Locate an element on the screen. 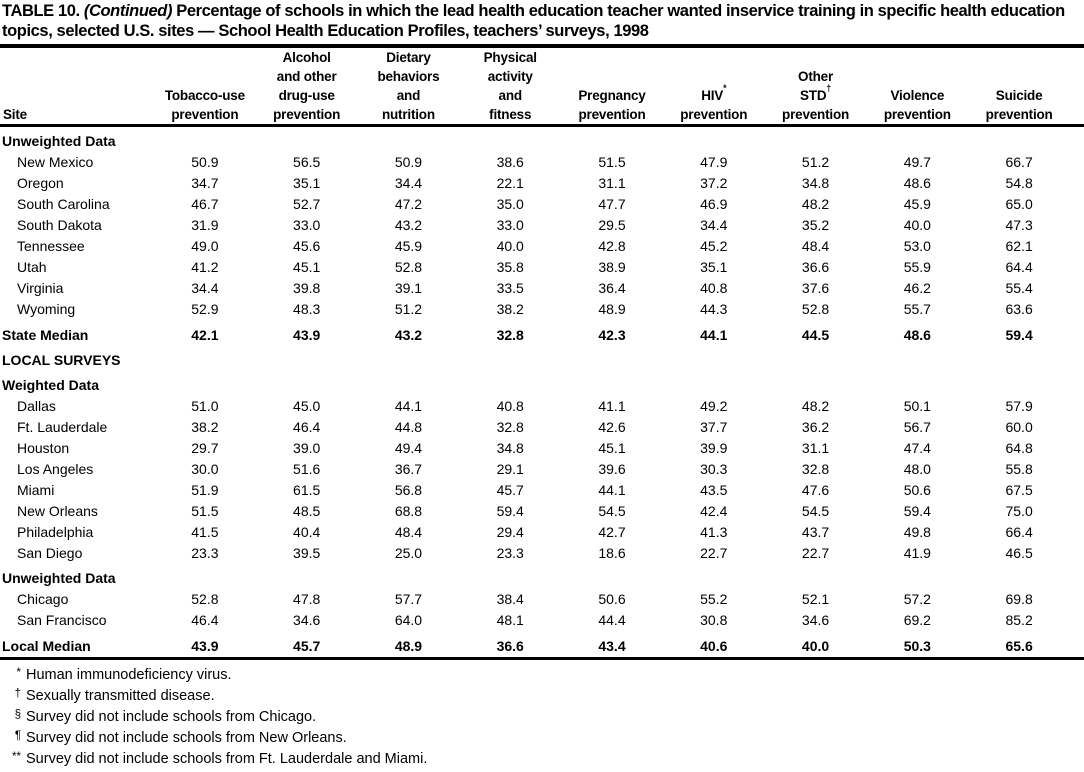 This screenshot has height=772, width=1084. footnote-rule is located at coordinates (542, 658).